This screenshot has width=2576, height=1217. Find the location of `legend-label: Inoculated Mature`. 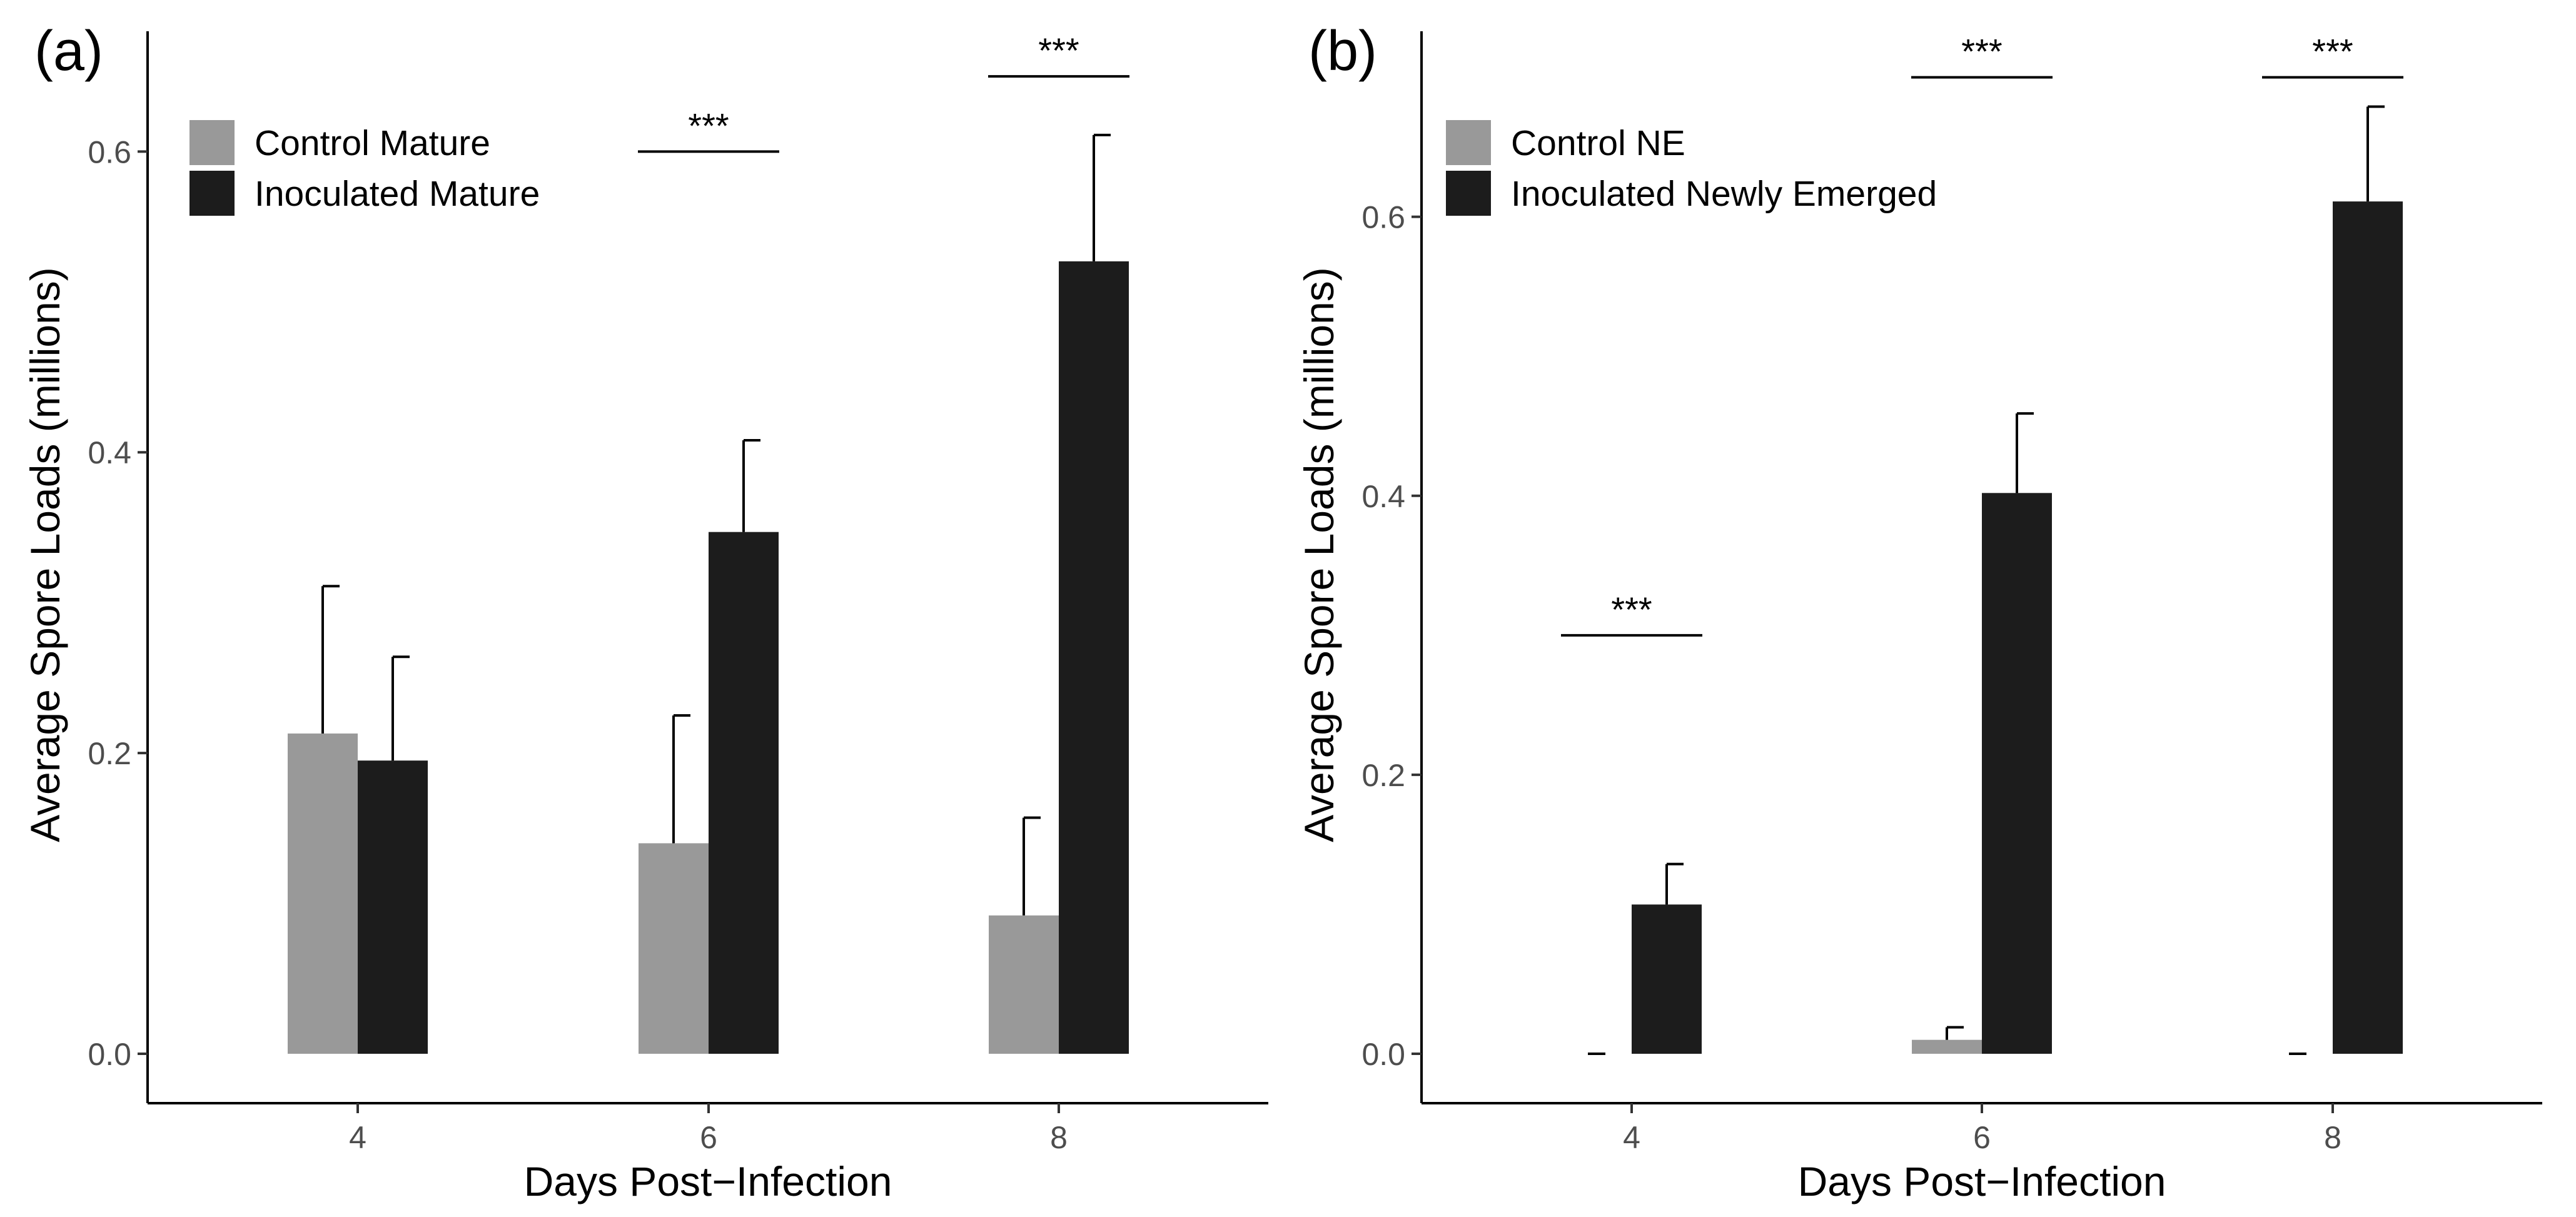

legend-label: Inoculated Mature is located at coordinates (397, 194).